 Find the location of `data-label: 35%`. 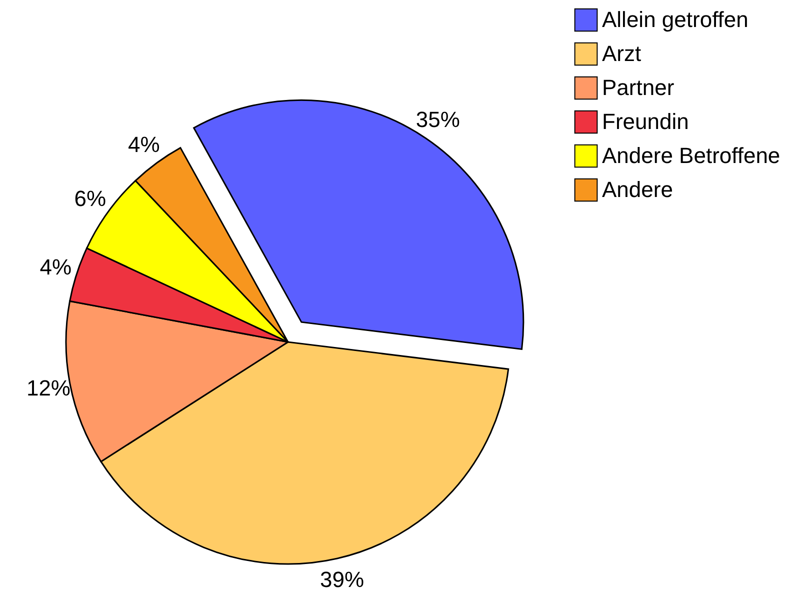

data-label: 35% is located at coordinates (438, 119).